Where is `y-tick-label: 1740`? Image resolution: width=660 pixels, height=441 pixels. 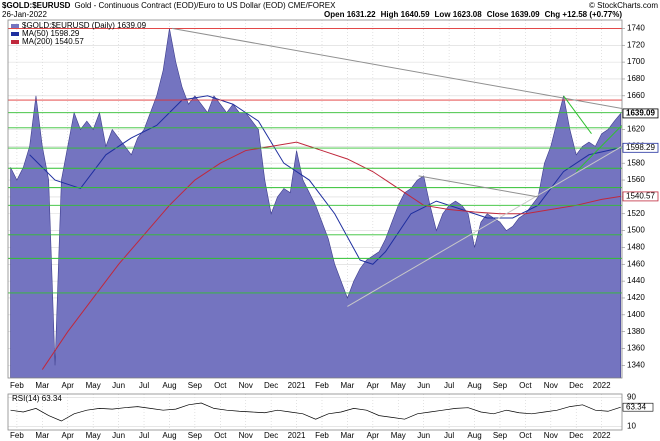 y-tick-label: 1740 is located at coordinates (636, 28).